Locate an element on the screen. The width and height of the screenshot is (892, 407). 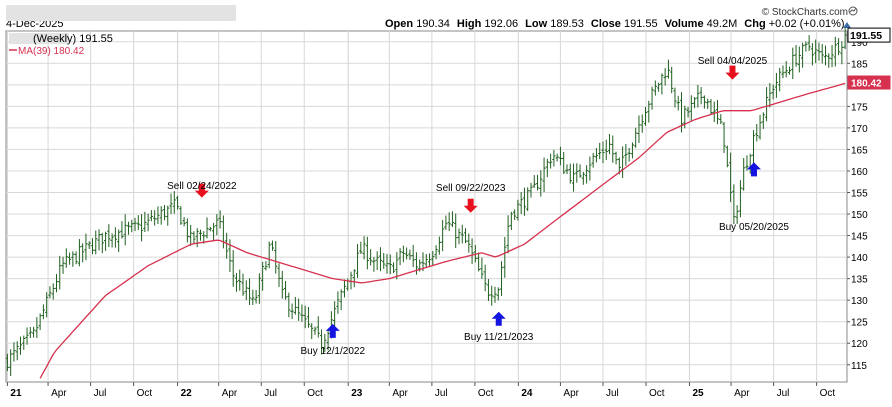
y-tick-label: 115 is located at coordinates (859, 366).